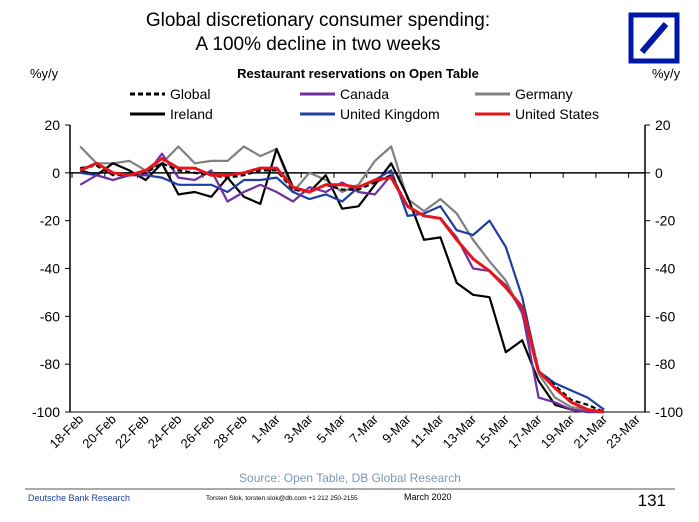 Image resolution: width=699 pixels, height=522 pixels. I want to click on x-tick-label: 7-Mar, so click(363, 428).